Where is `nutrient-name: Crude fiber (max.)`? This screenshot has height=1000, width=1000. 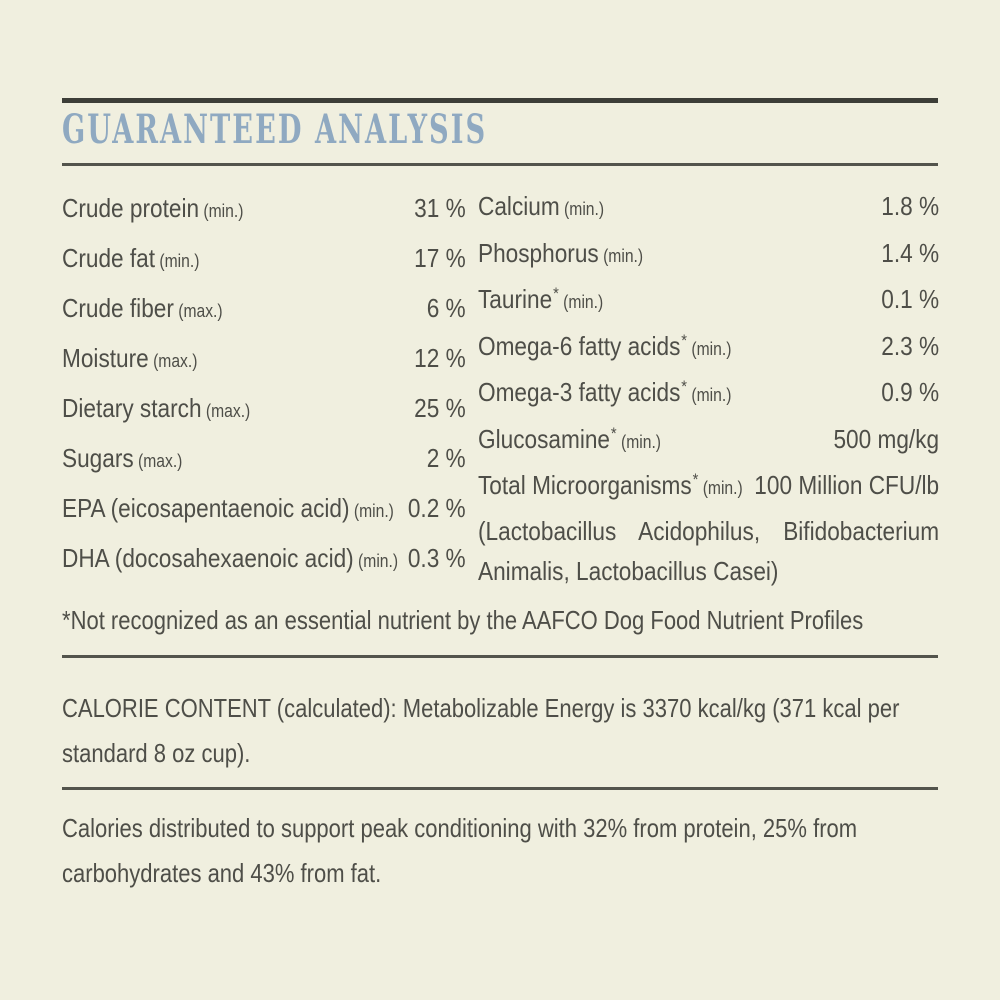 nutrient-name: Crude fiber (max.) is located at coordinates (142, 310).